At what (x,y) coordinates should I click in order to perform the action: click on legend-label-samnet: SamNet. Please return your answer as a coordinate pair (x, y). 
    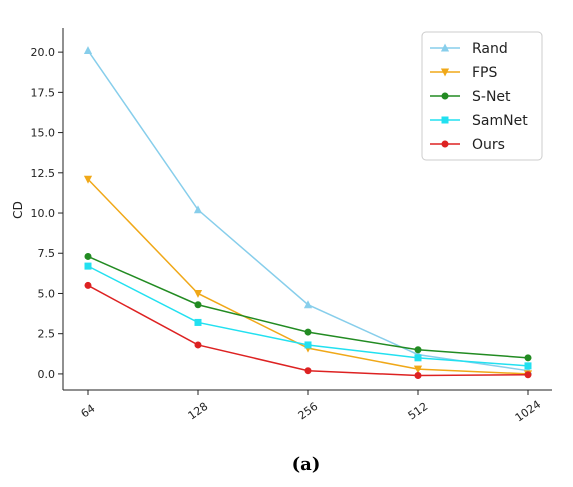
    Looking at the image, I should click on (500, 121).